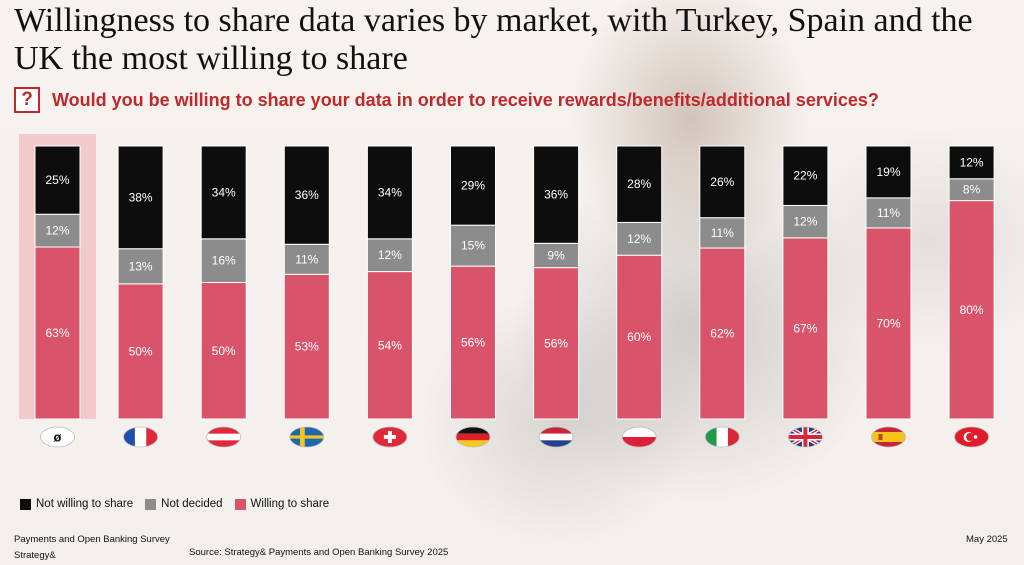 The image size is (1024, 565). I want to click on bar-willing-poland, so click(639, 337).